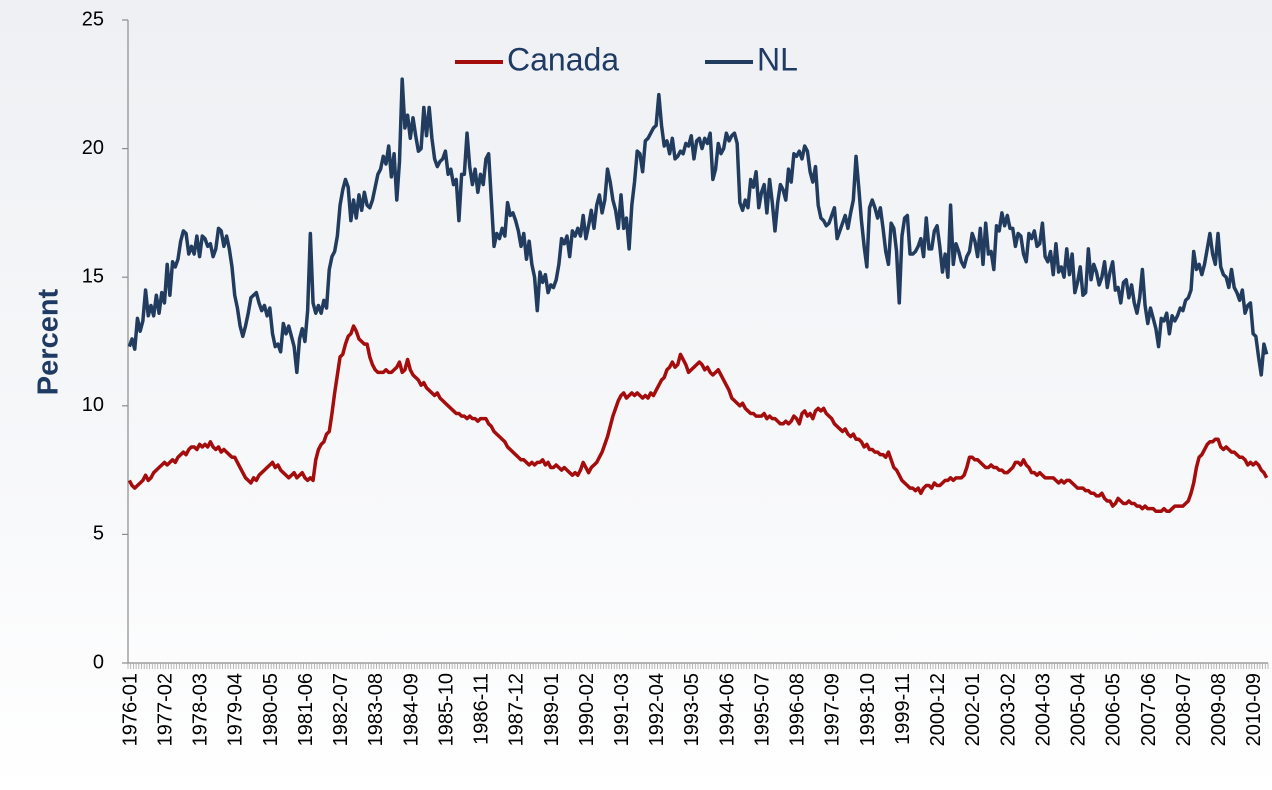  I want to click on x-tick-label: 2006-05, so click(1114, 709).